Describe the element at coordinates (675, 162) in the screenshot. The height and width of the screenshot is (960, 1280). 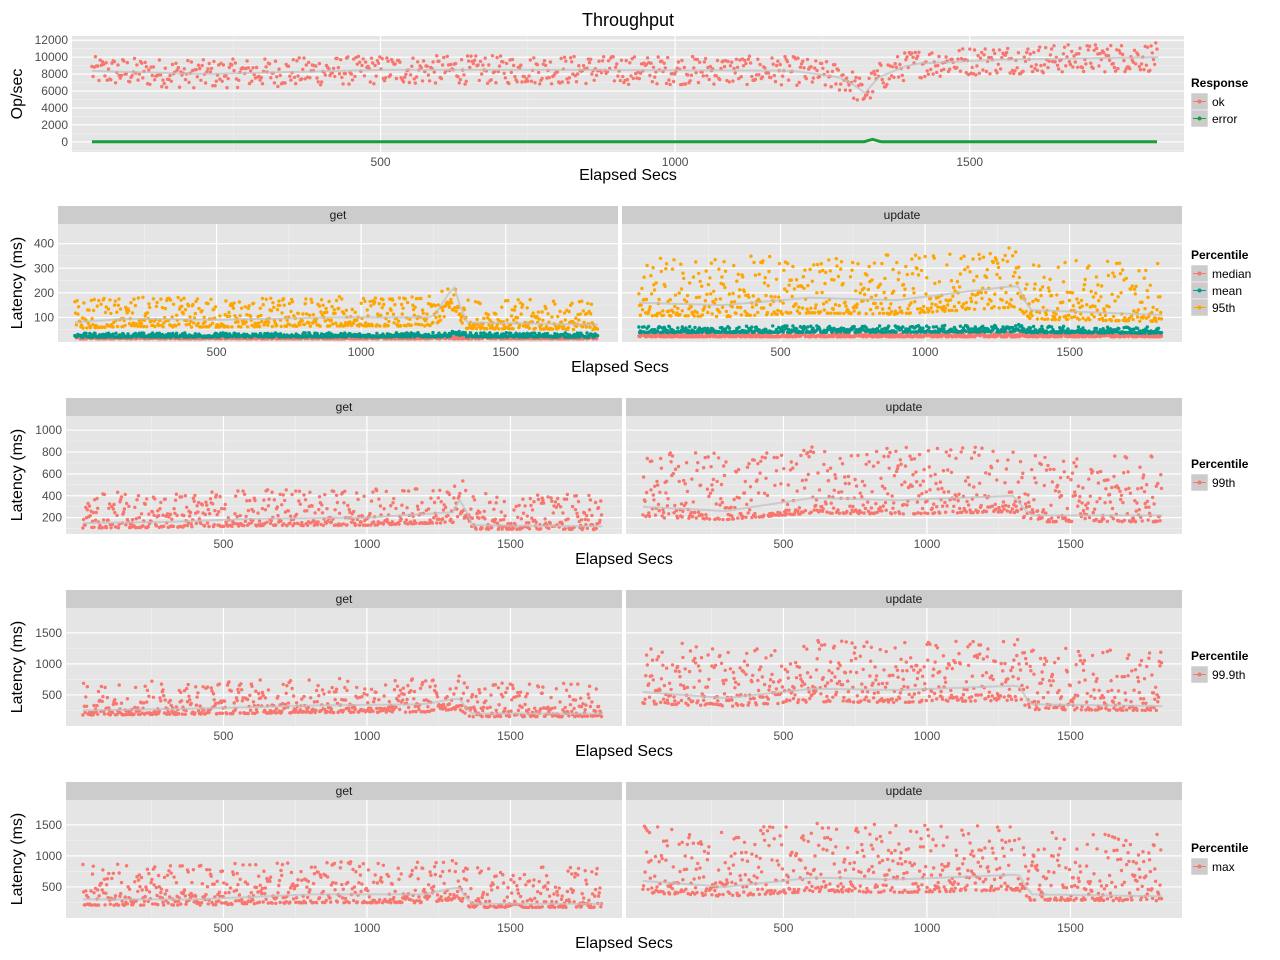
I see `x-tick-label: 1000` at that location.